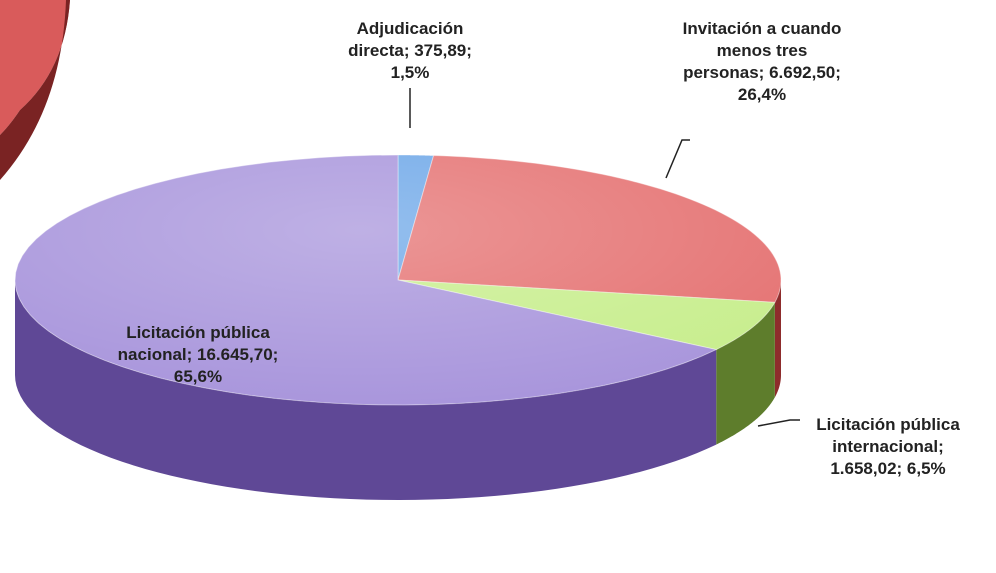  What do you see at coordinates (198, 376) in the screenshot?
I see `label-line: 65,6%` at bounding box center [198, 376].